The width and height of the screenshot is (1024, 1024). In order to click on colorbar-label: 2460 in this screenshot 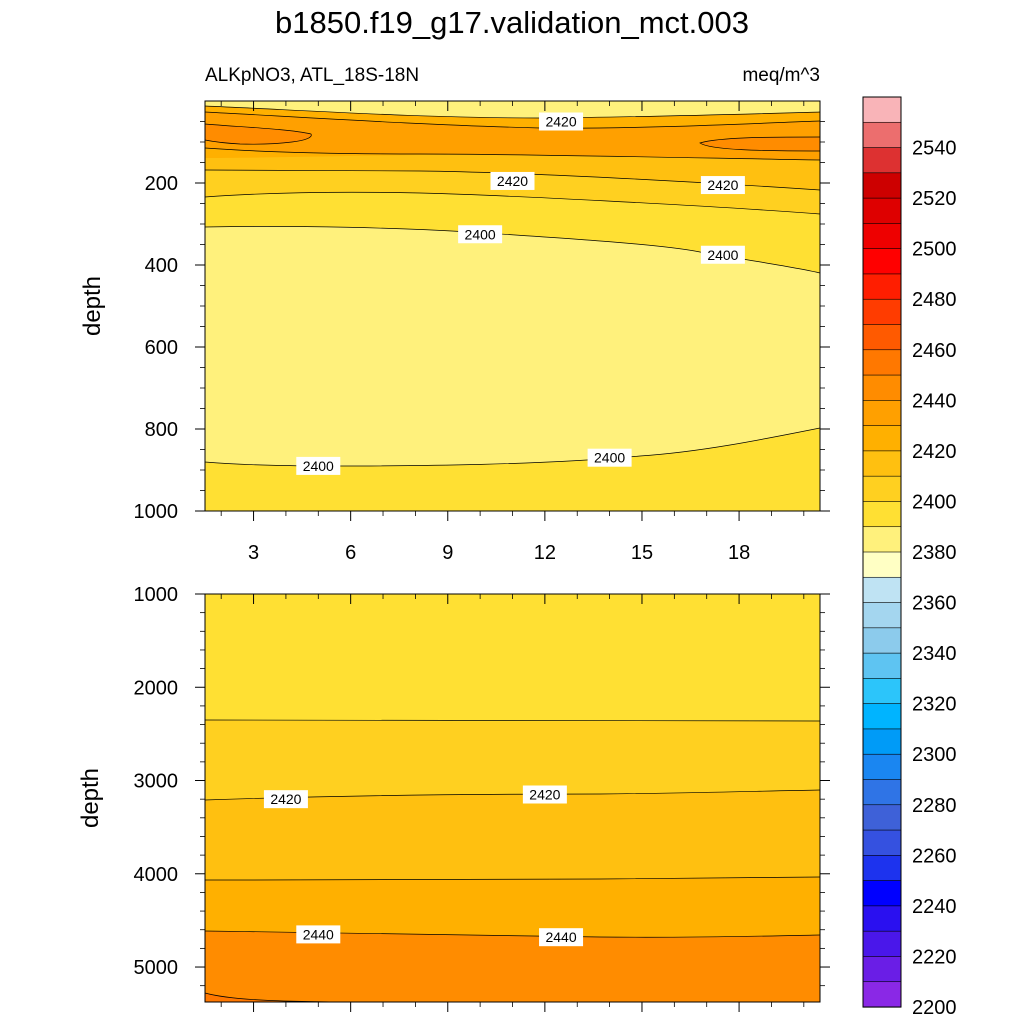, I will do `click(934, 351)`.